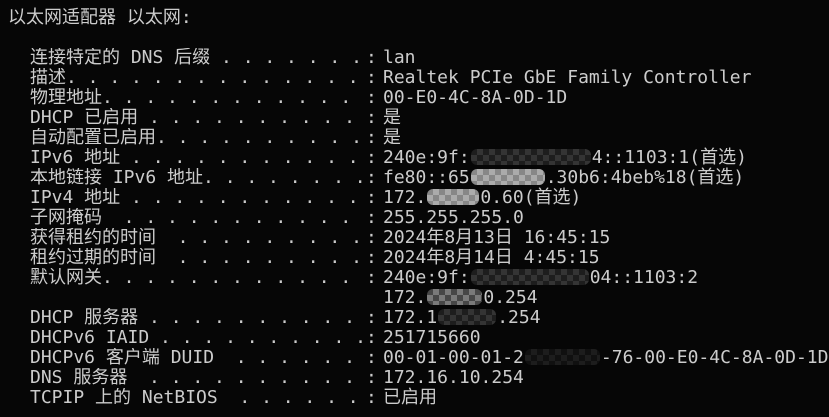  I want to click on field-label-cell: 本地链接 IPv6 地址. . . . . . . ., so click(198, 178).